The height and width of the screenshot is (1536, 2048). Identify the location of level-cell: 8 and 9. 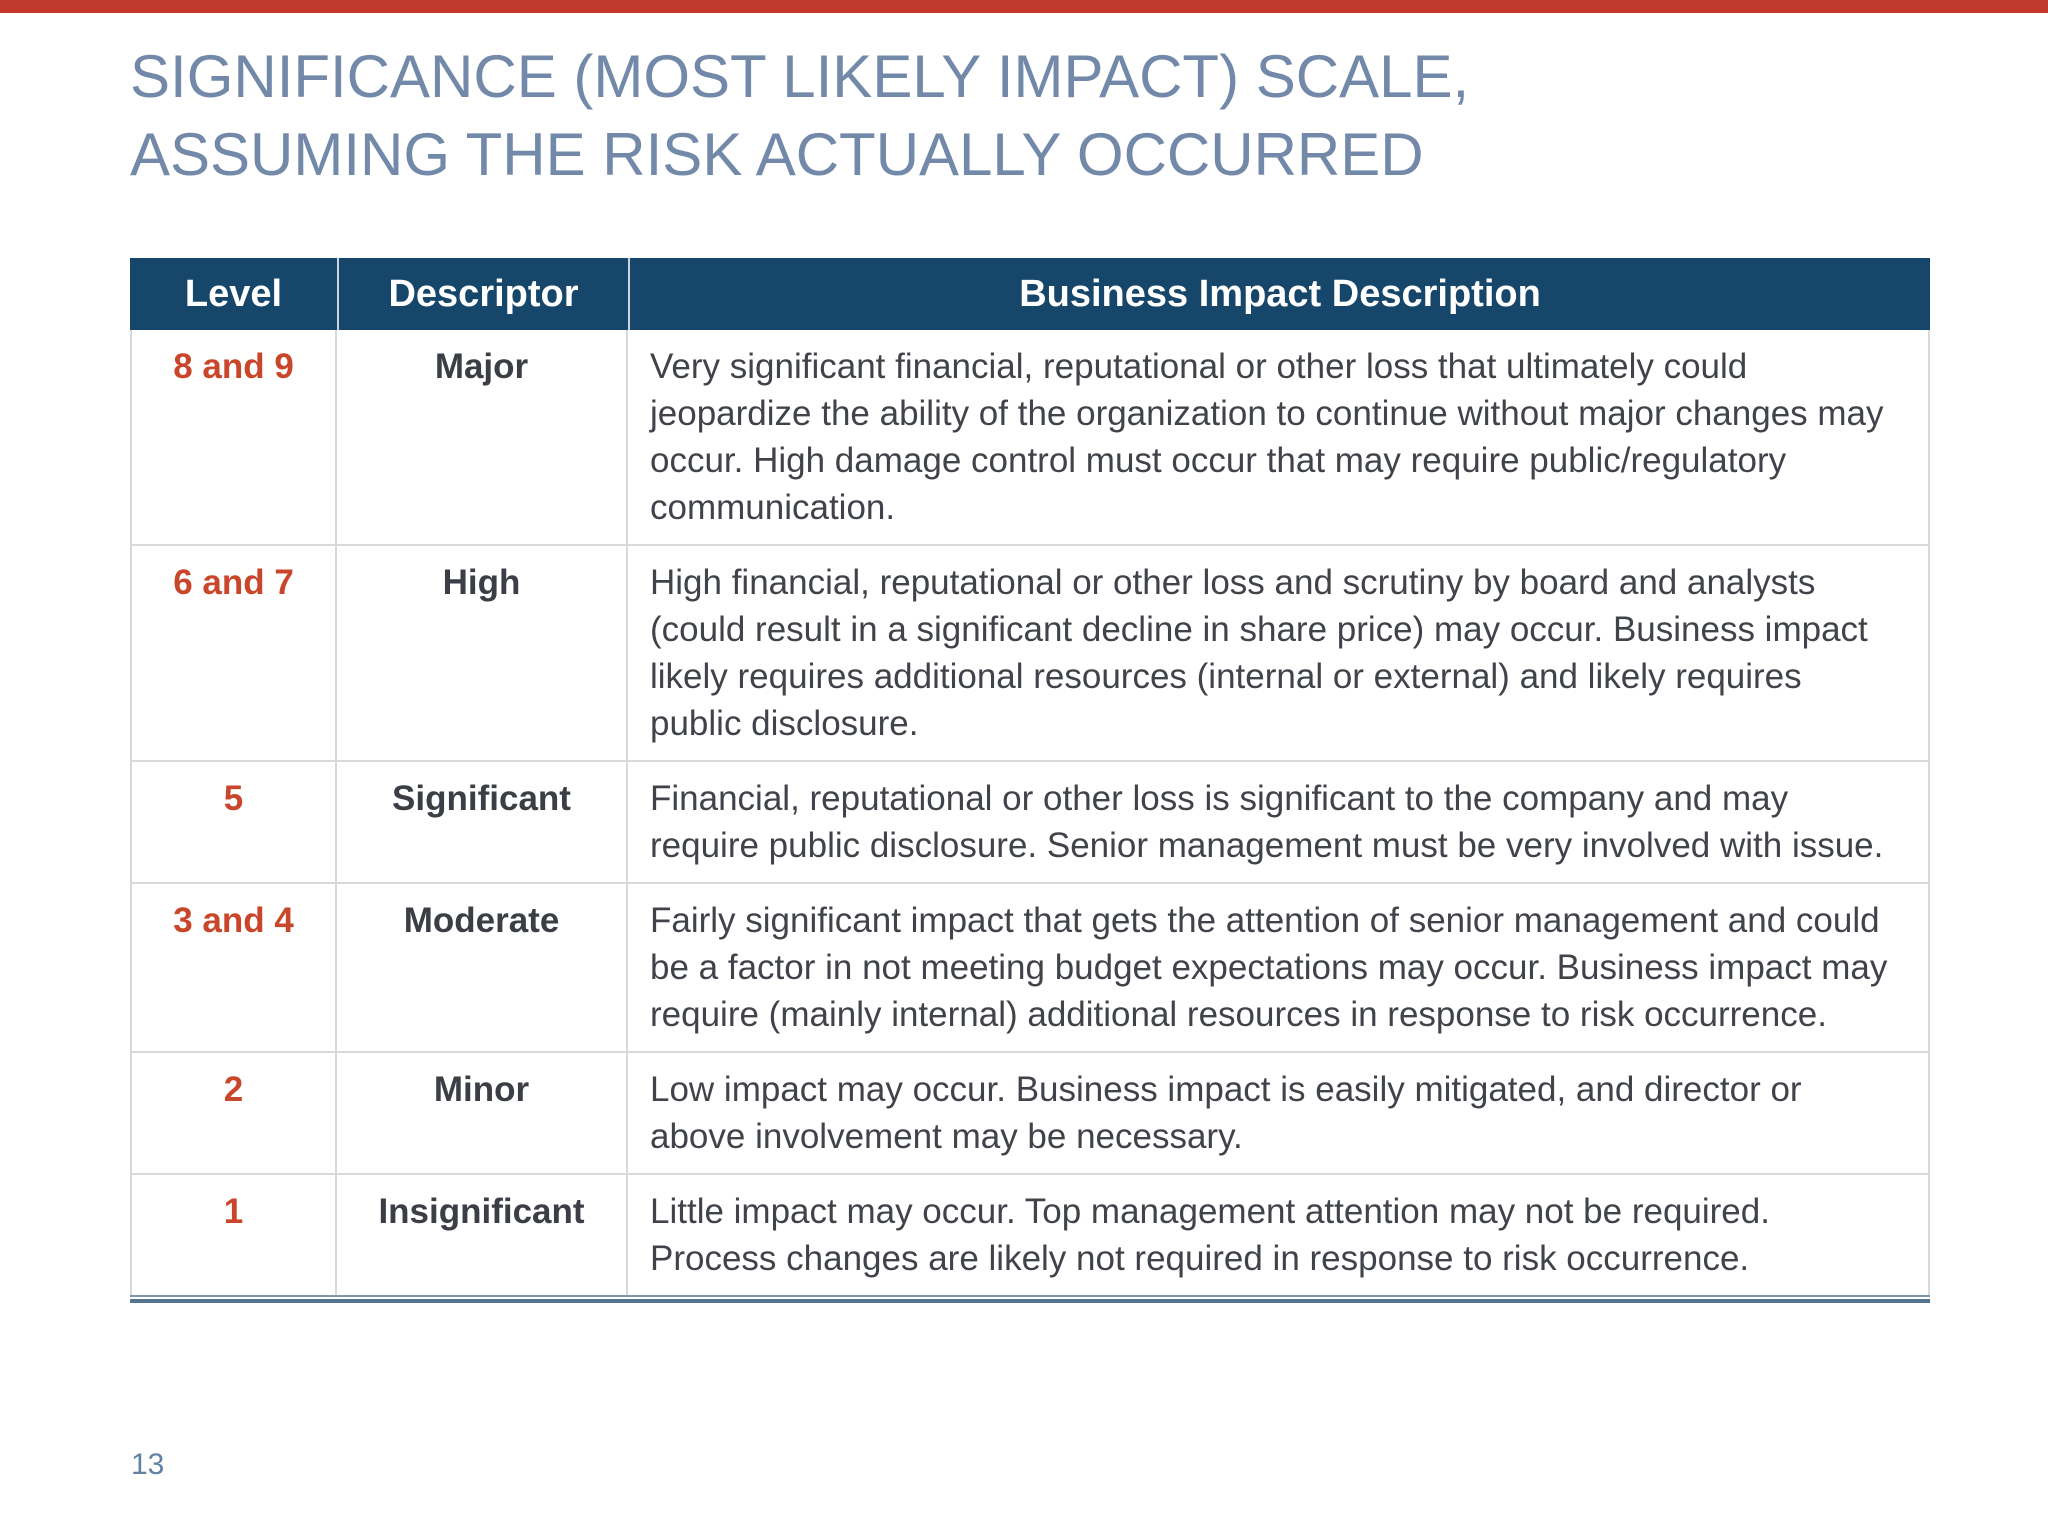
(234, 437).